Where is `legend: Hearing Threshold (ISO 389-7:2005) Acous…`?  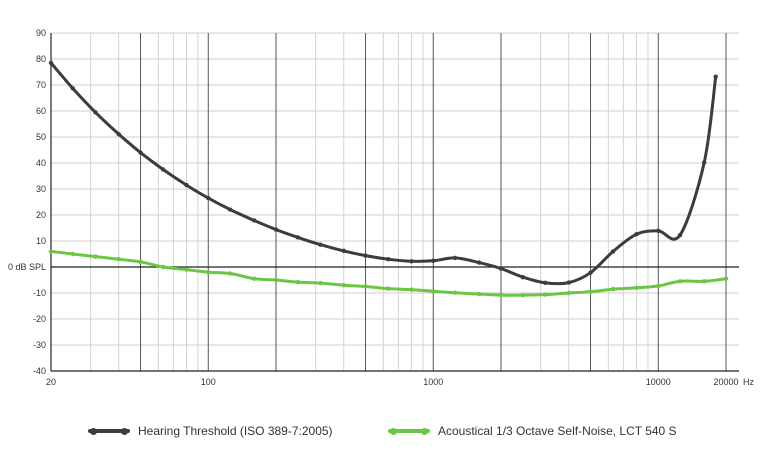
legend: Hearing Threshold (ISO 389-7:2005) Acous… is located at coordinates (382, 435).